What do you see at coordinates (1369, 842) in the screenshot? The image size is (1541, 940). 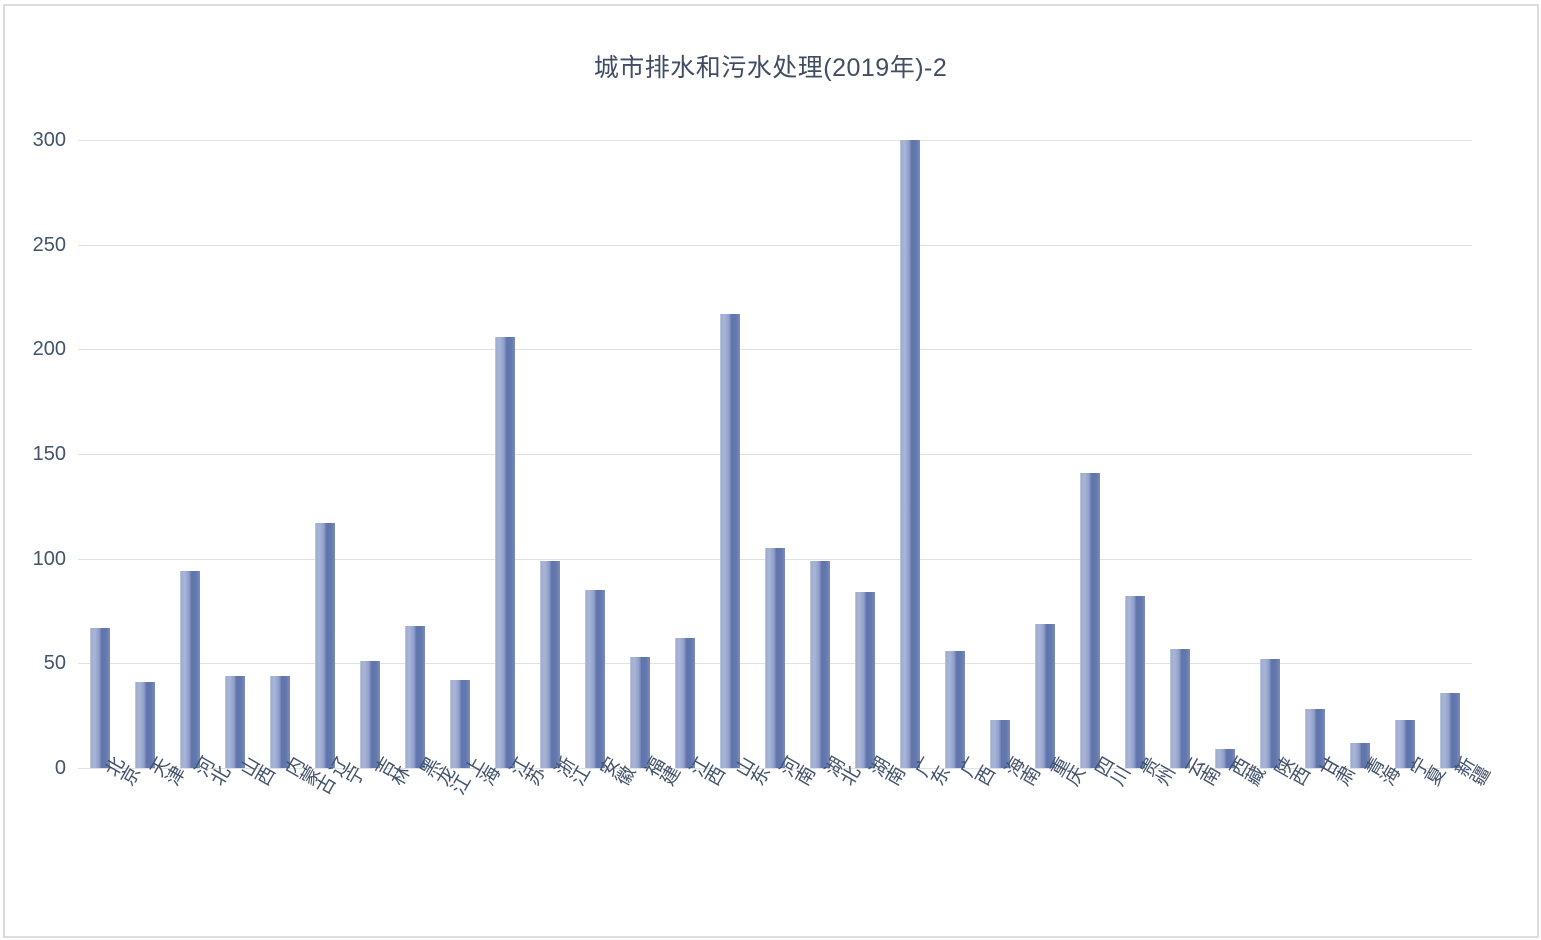 I see `x-label-slot: 青海` at bounding box center [1369, 842].